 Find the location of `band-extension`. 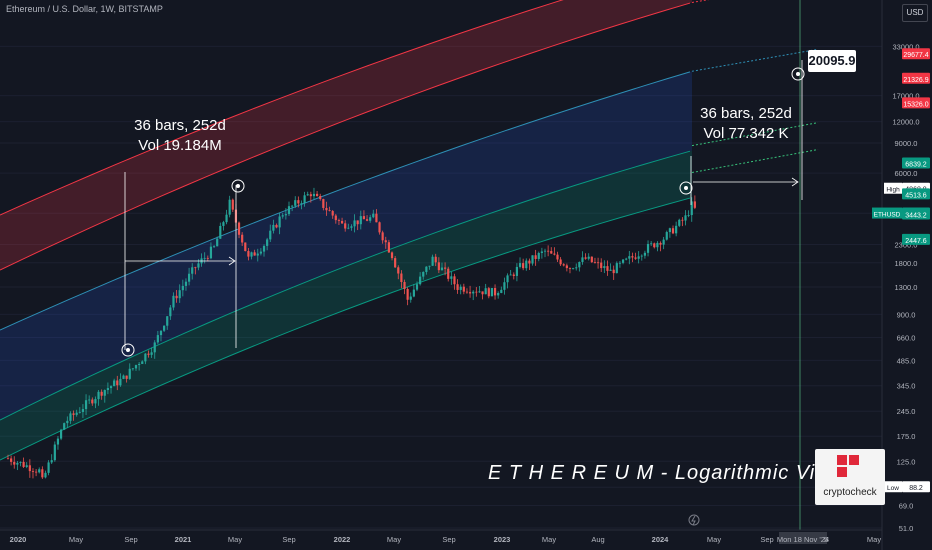

band-extension is located at coordinates (755, 134).